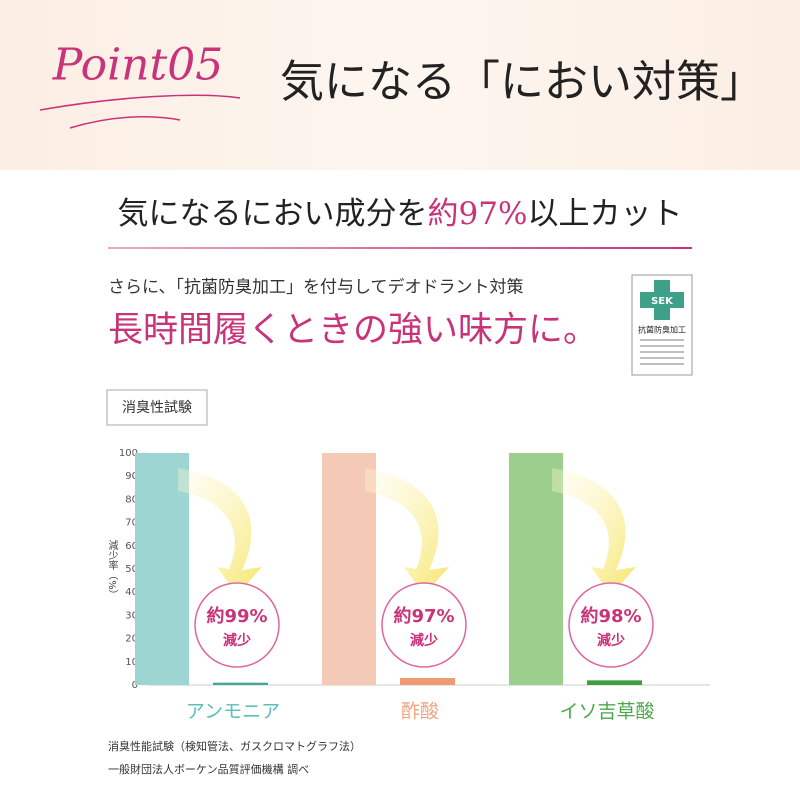  Describe the element at coordinates (273, 214) in the screenshot. I see `headline-text: 気になるにおい成分を` at that location.